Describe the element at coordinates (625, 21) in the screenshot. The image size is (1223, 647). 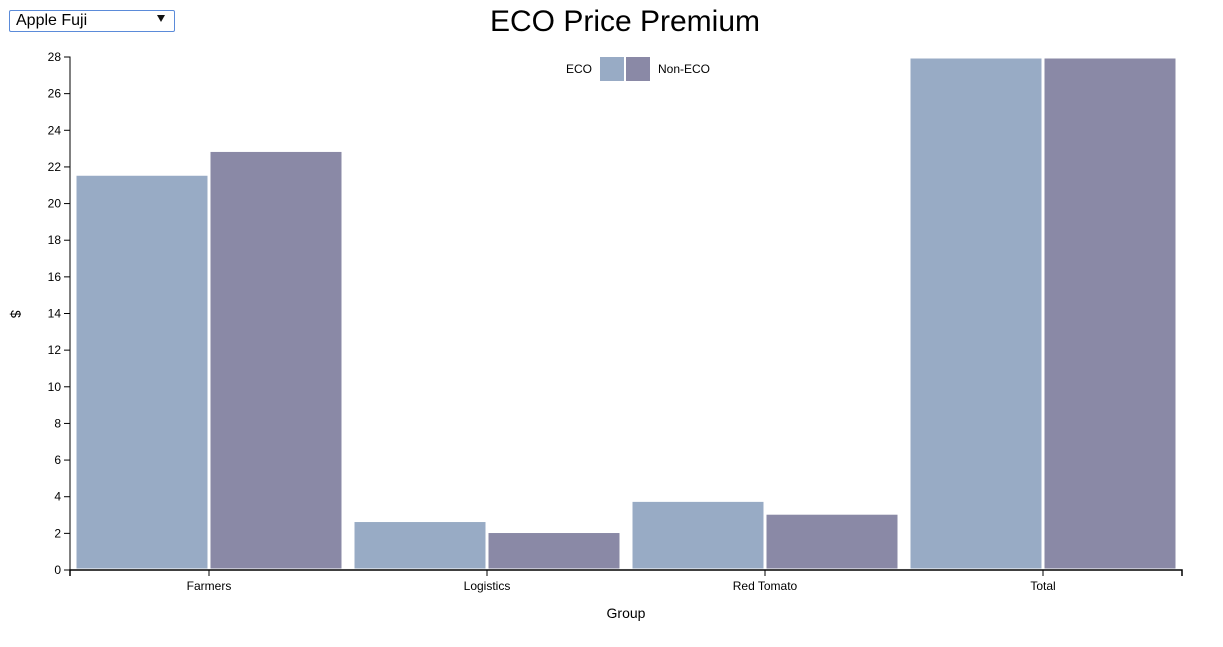
I see `chart-title: ECO Price Premium` at that location.